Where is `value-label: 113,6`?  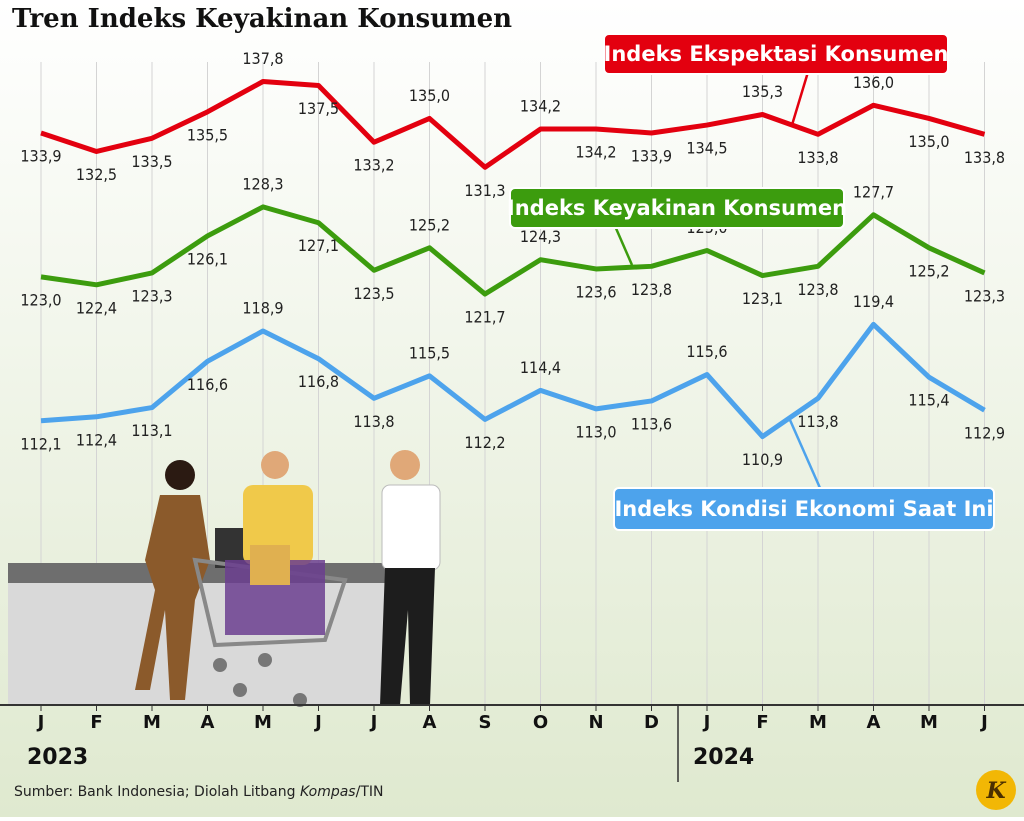
value-label: 113,6 is located at coordinates (651, 423).